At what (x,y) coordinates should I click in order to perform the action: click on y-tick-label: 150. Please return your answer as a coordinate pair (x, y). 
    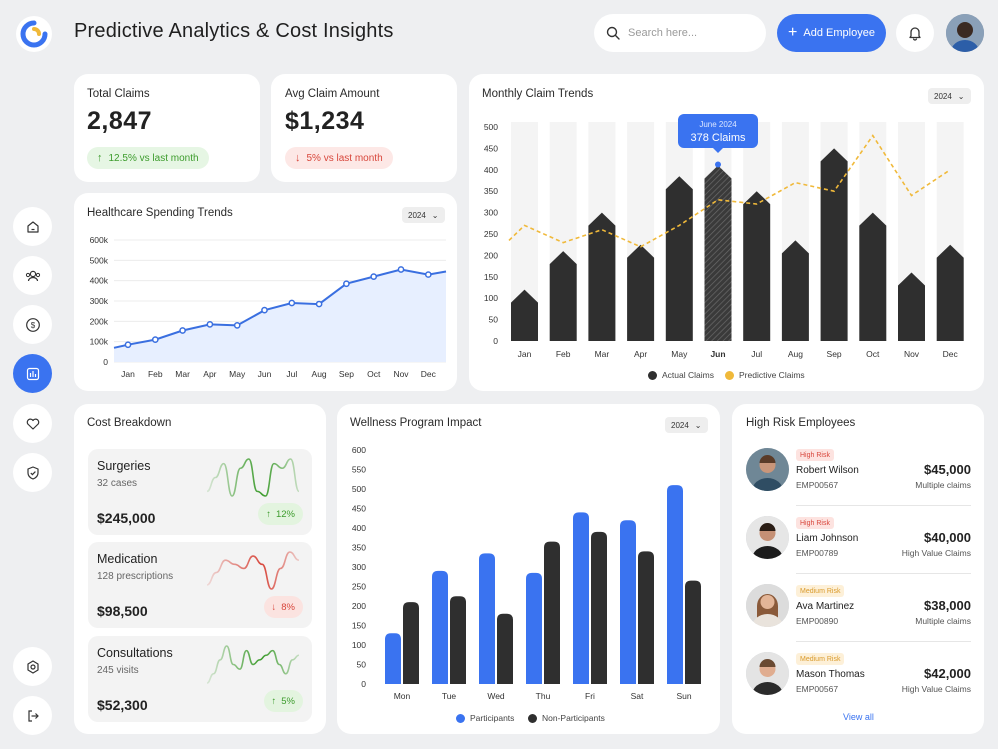
    Looking at the image, I should click on (359, 626).